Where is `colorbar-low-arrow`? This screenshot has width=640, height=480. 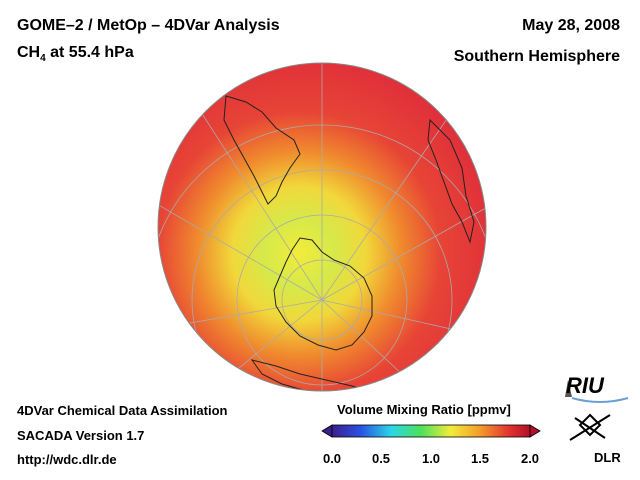 colorbar-low-arrow is located at coordinates (327, 431).